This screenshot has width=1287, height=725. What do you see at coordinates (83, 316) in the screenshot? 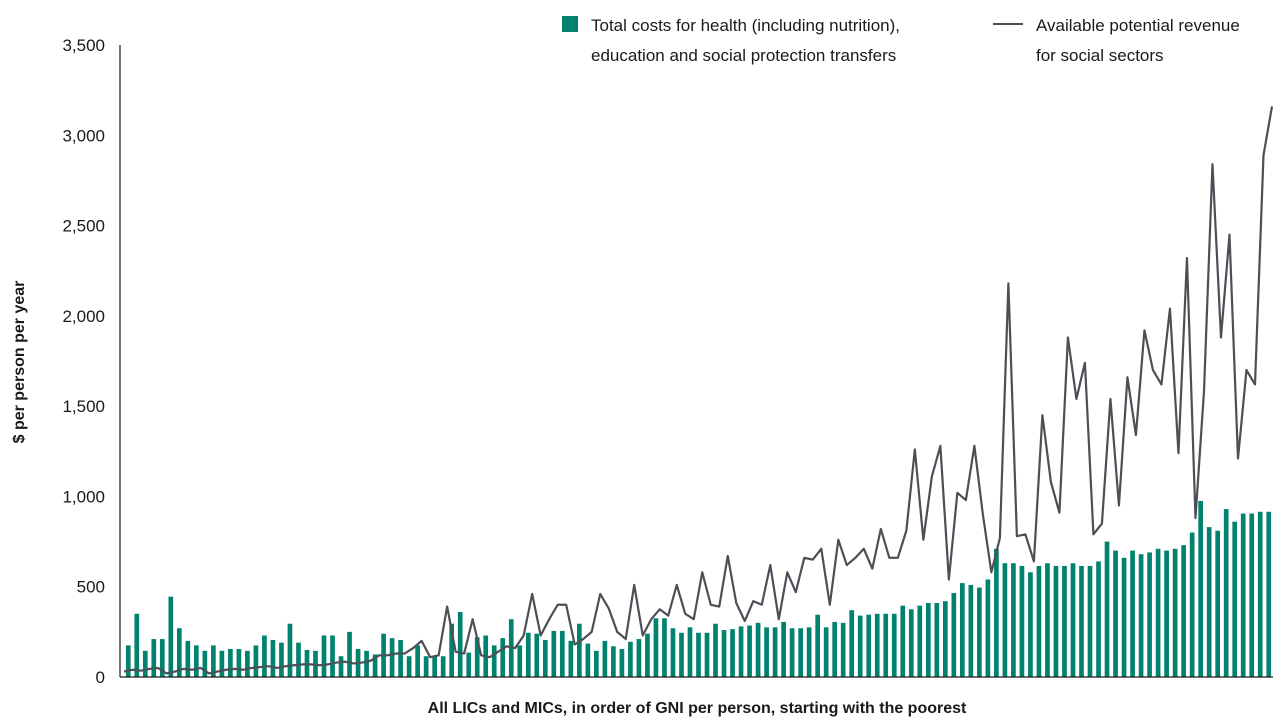
I see `y-tick-label: 2,000` at bounding box center [83, 316].